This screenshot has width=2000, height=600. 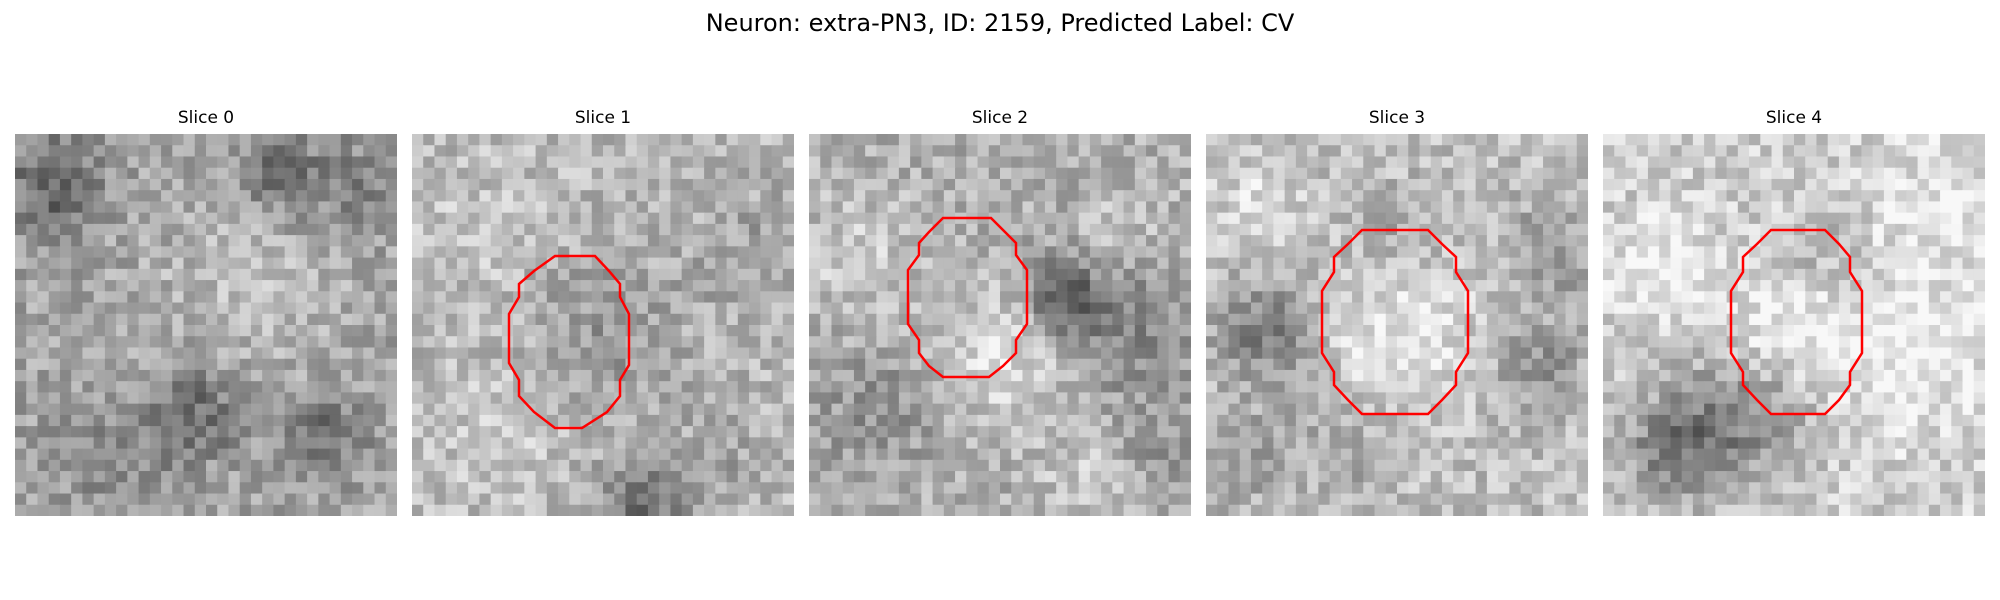 What do you see at coordinates (1794, 118) in the screenshot?
I see `slice-title-4: Slice 4` at bounding box center [1794, 118].